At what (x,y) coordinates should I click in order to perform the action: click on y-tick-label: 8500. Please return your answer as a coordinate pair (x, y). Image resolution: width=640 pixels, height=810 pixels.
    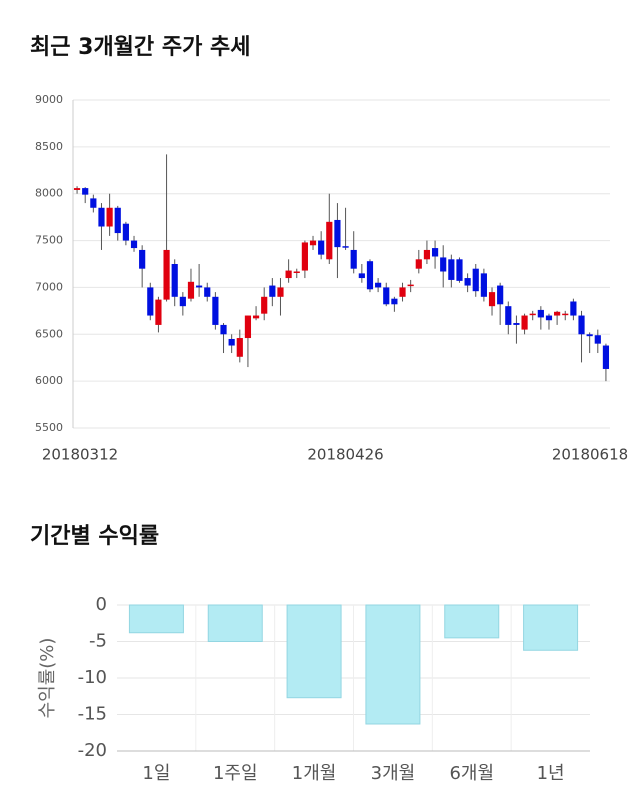
    Looking at the image, I should click on (49, 146).